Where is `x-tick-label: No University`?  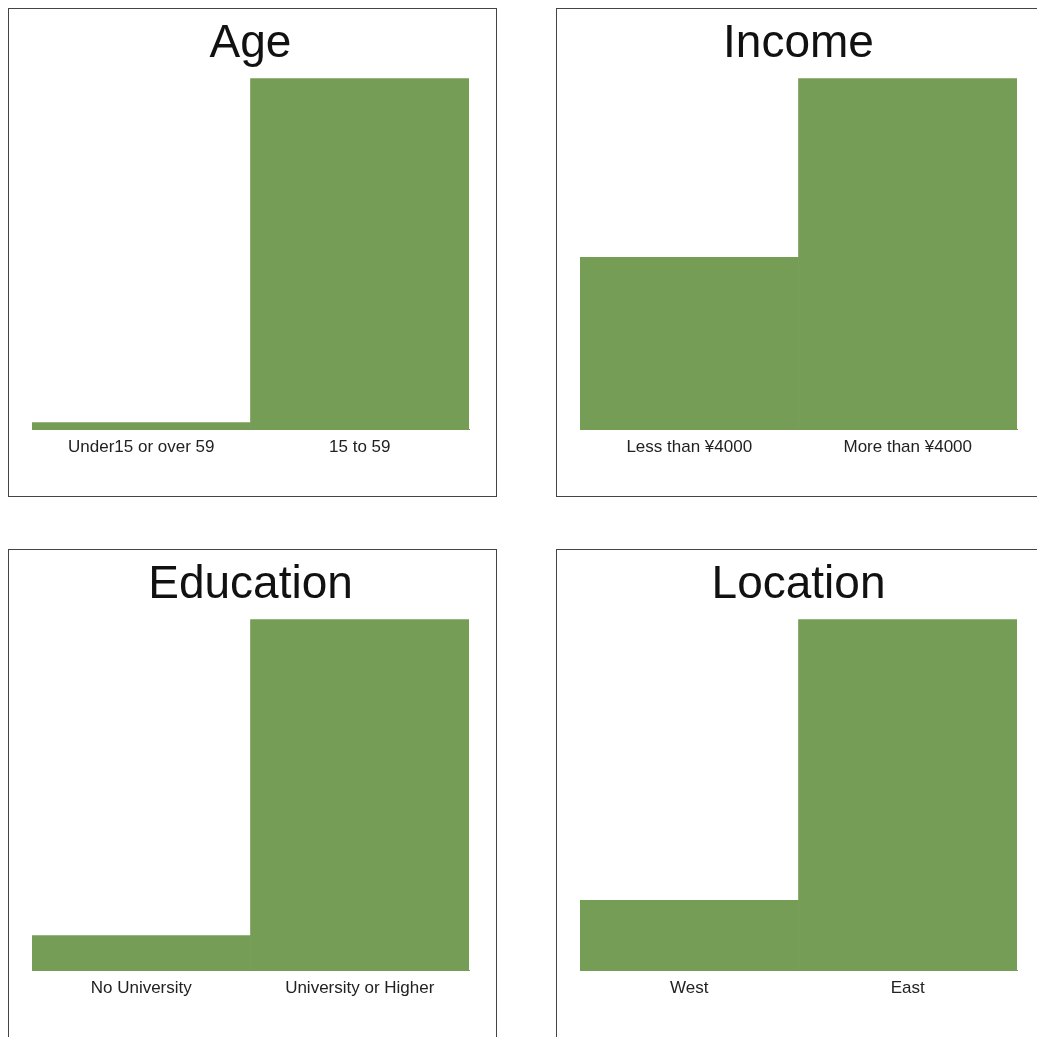
x-tick-label: No University is located at coordinates (141, 988).